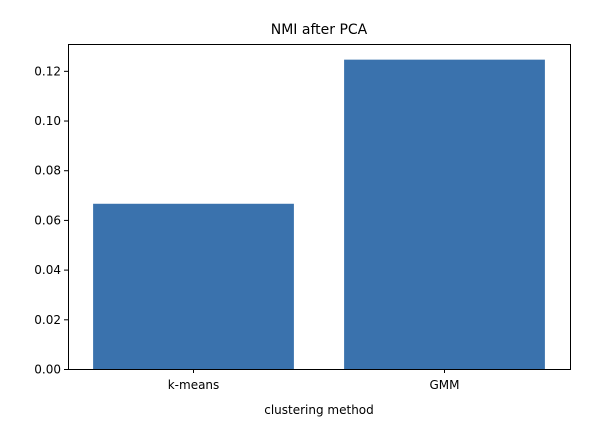 The width and height of the screenshot is (608, 430). What do you see at coordinates (193, 286) in the screenshot?
I see `bar-k-means` at bounding box center [193, 286].